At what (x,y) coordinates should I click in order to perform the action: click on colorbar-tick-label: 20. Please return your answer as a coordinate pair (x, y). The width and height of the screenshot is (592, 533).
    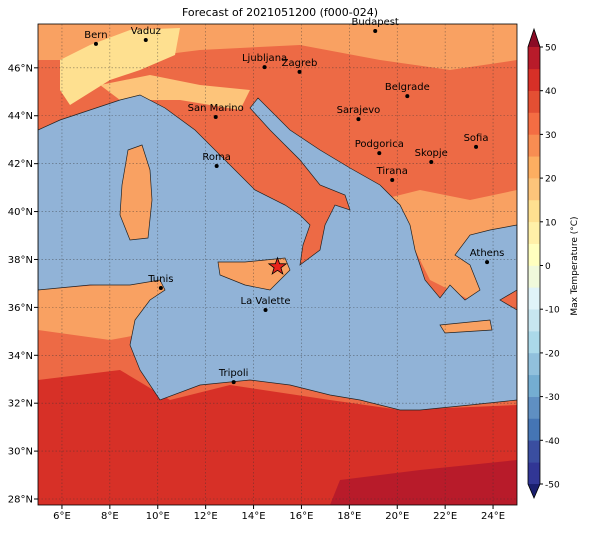
    Looking at the image, I should click on (551, 180).